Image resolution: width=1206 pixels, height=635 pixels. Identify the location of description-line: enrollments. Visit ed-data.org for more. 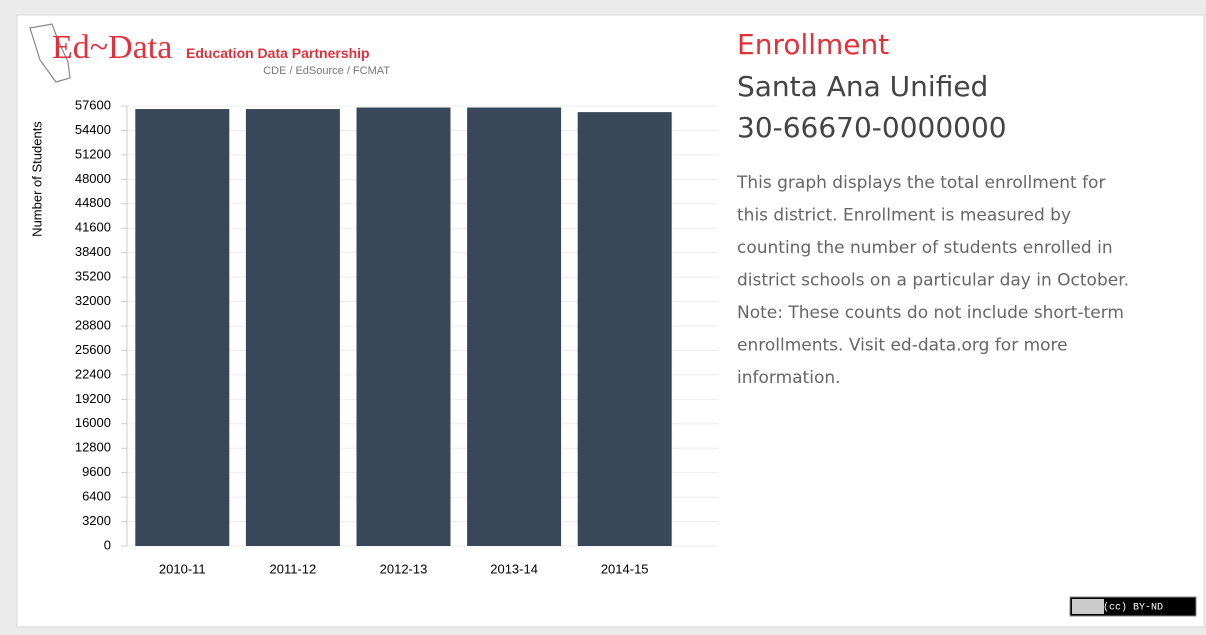
(902, 346).